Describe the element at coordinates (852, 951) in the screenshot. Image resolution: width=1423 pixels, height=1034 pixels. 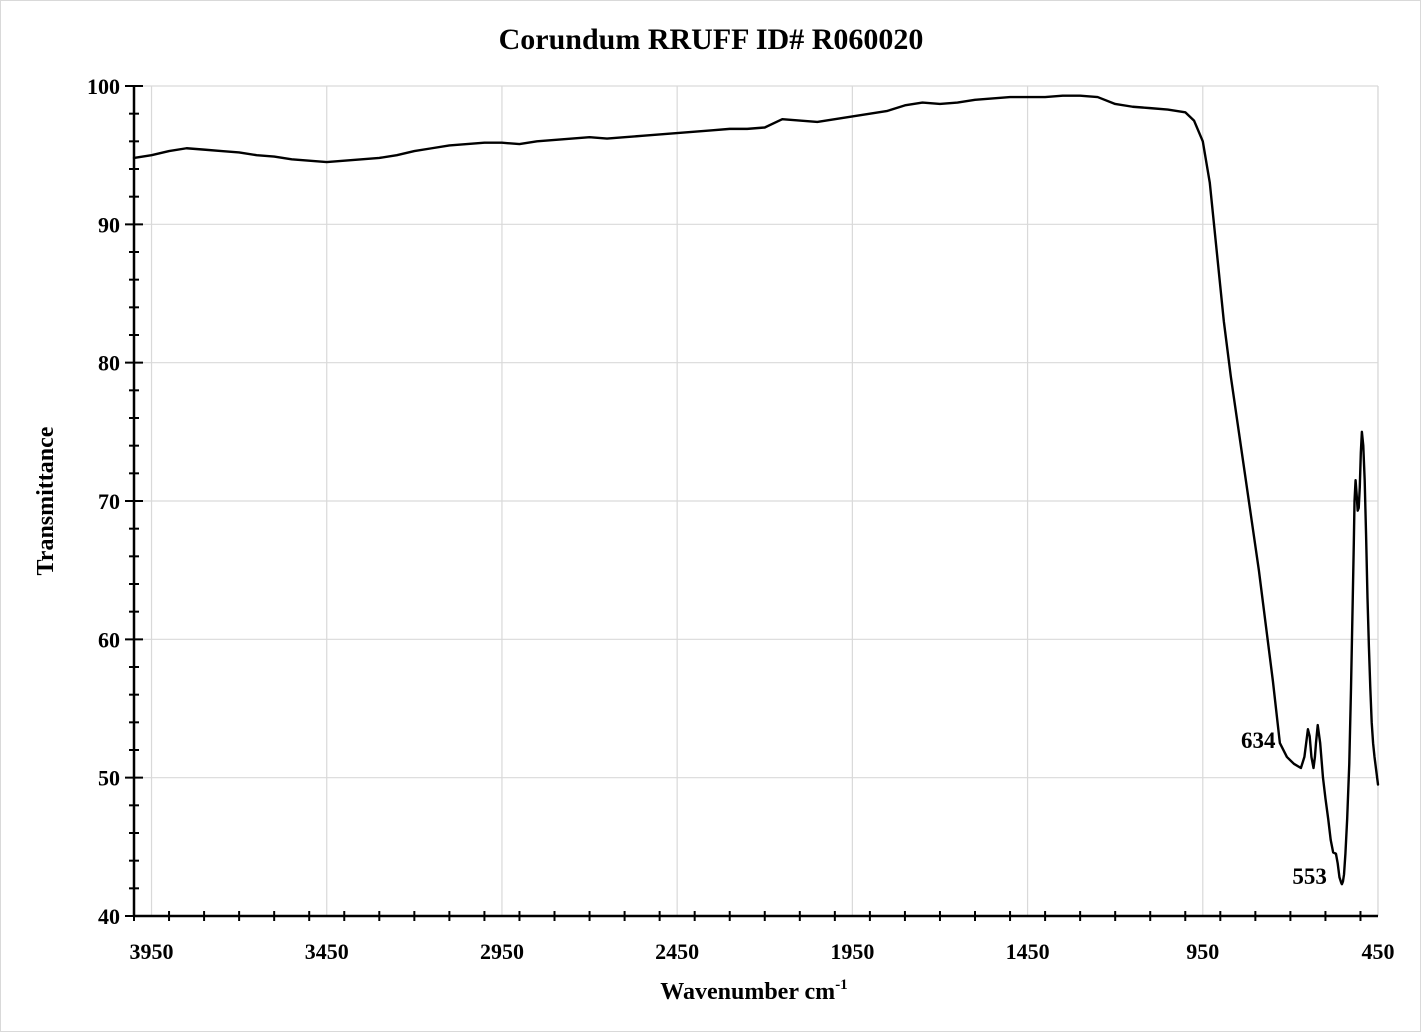
I see `x-tick-label: 1950` at that location.